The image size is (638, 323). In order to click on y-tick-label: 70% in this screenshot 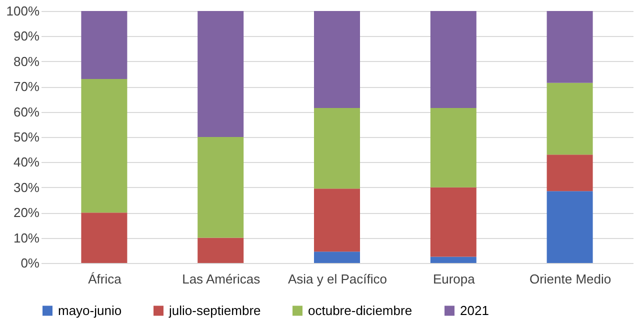, I will do `click(26, 86)`.